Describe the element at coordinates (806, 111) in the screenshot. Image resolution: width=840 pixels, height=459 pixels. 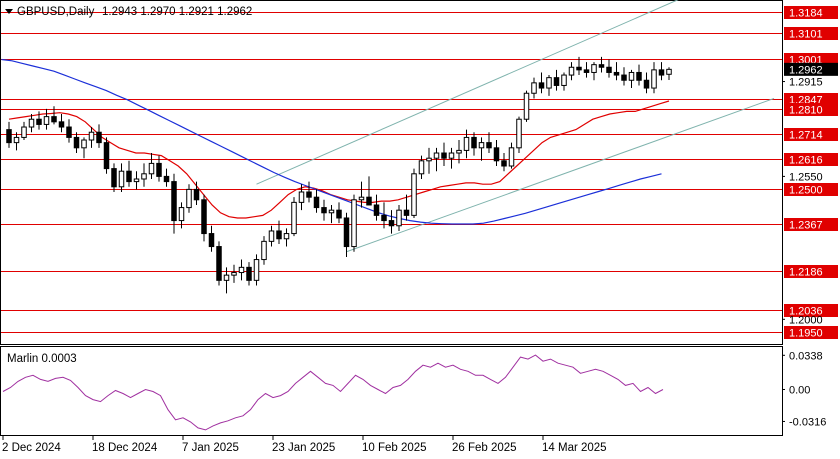
I see `level-label: 1.2810` at that location.